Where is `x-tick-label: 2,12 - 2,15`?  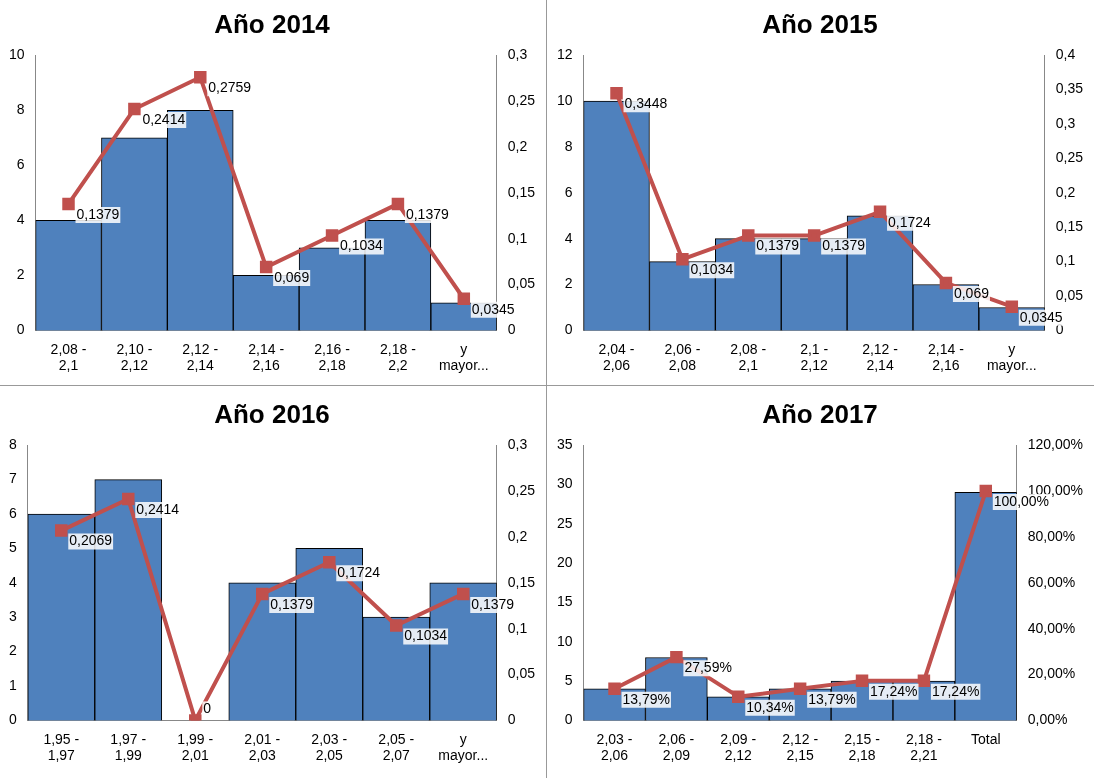
x-tick-label: 2,12 - 2,15 is located at coordinates (800, 747).